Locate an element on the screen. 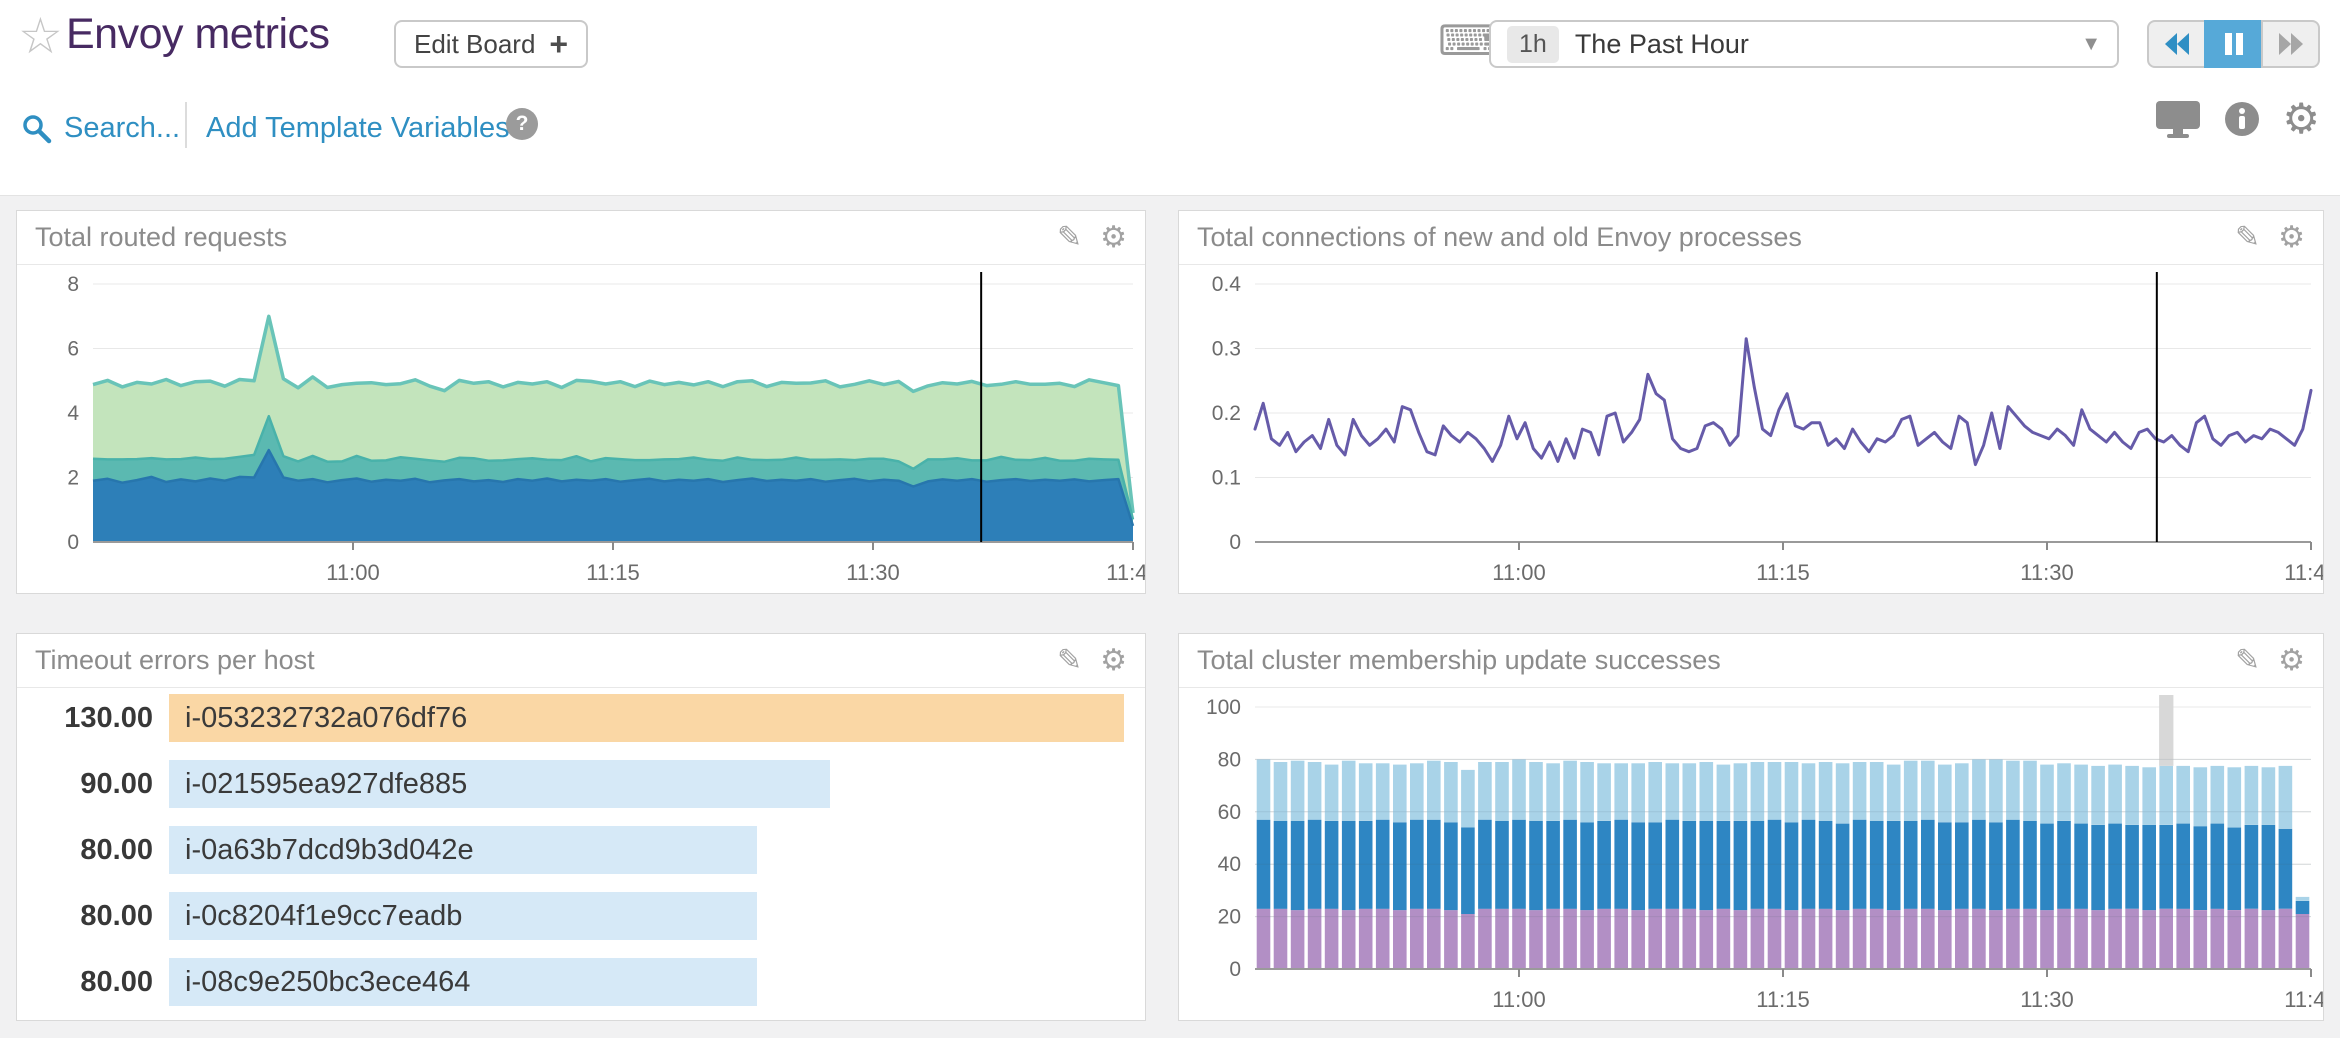 This screenshot has width=2340, height=1038. edit-board-button: Edit Board + is located at coordinates (491, 44).